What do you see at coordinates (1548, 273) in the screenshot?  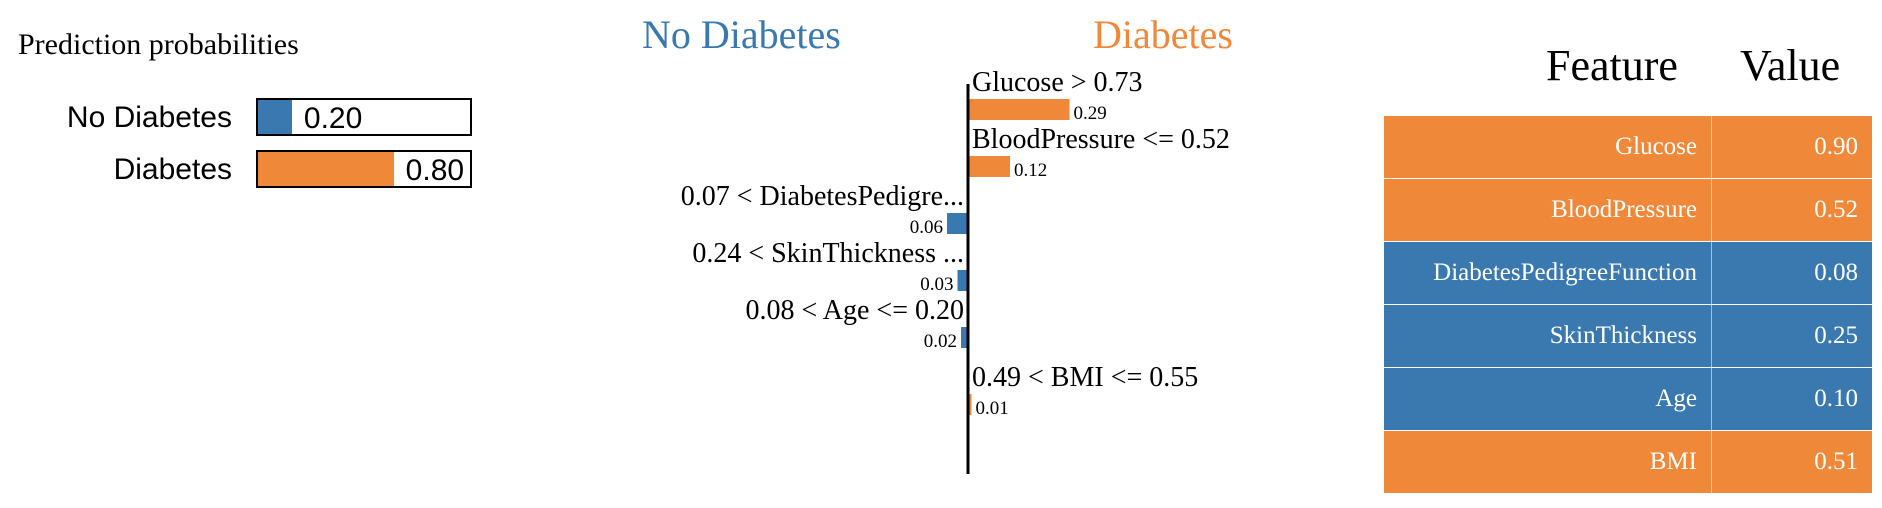 I see `feature-name-cell: DiabetesPedigreeFunction` at bounding box center [1548, 273].